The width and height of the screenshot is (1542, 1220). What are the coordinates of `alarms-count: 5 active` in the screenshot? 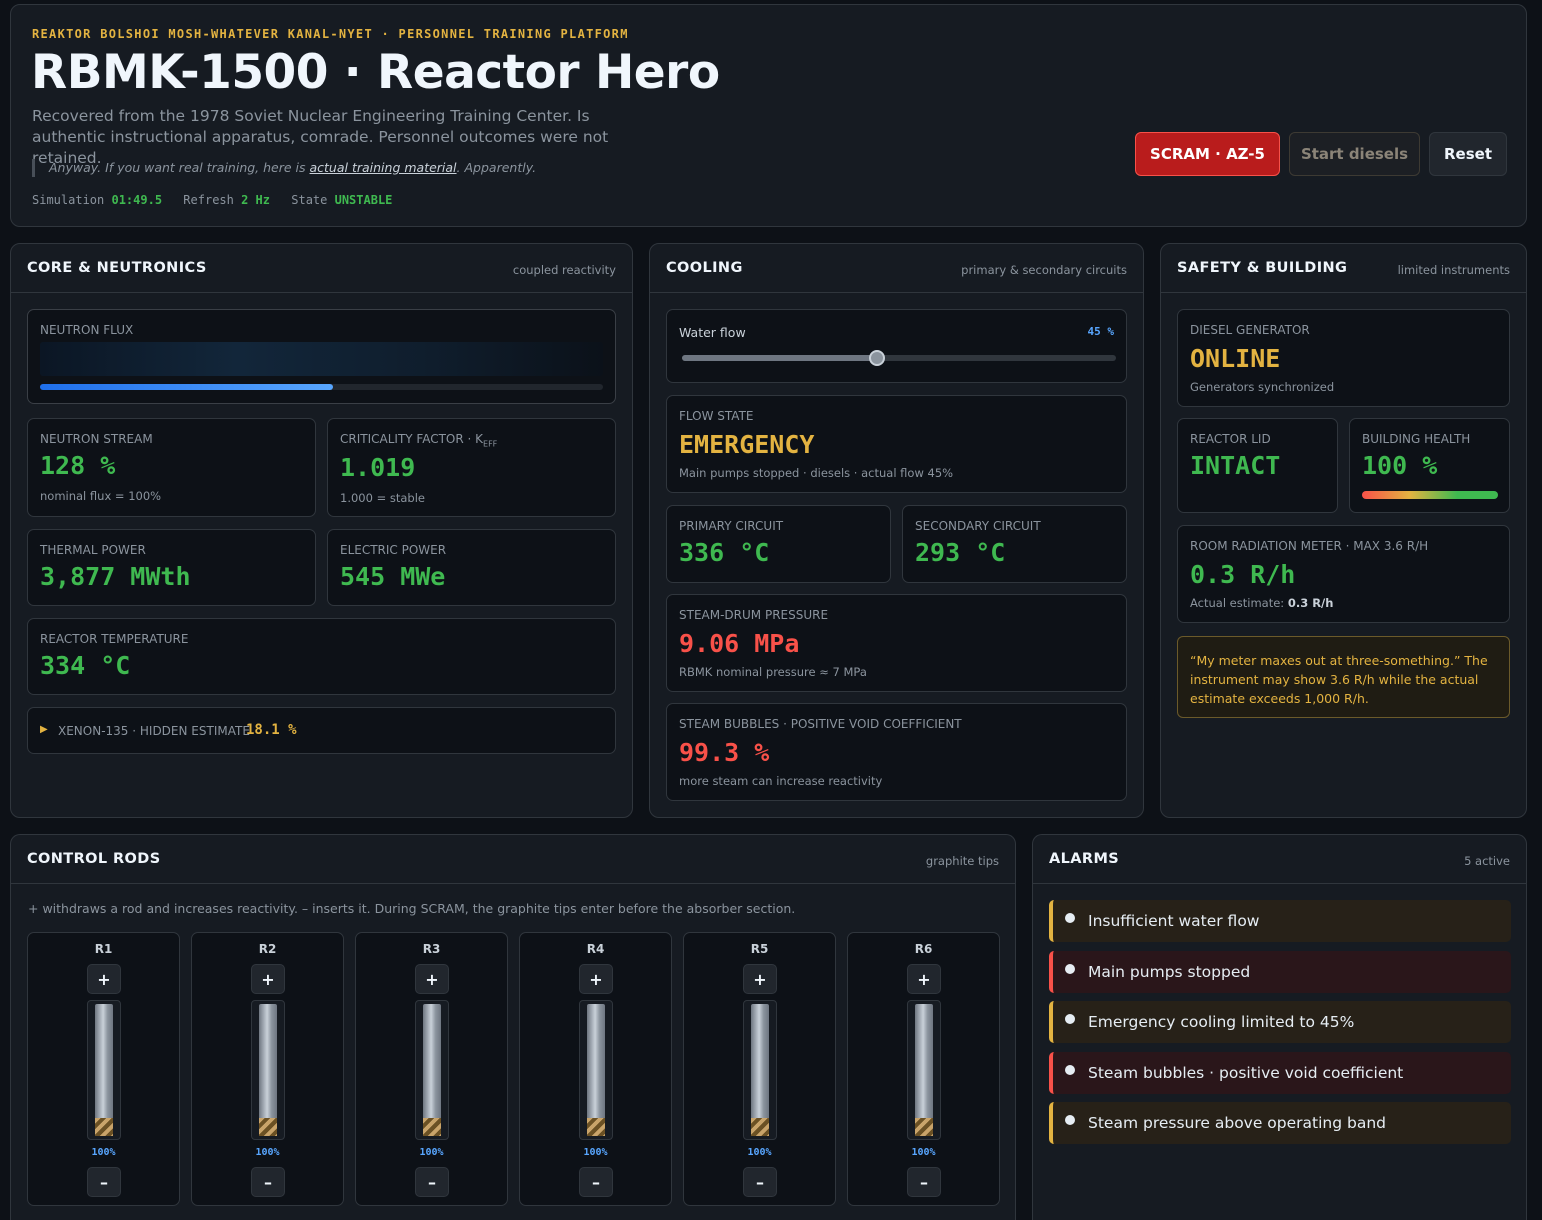 It's located at (1487, 861).